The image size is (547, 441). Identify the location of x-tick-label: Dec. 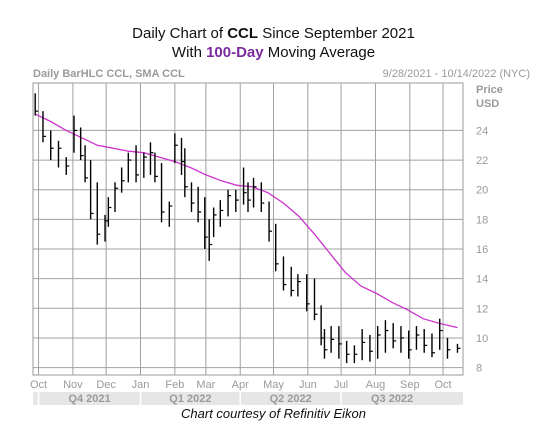
(106, 385).